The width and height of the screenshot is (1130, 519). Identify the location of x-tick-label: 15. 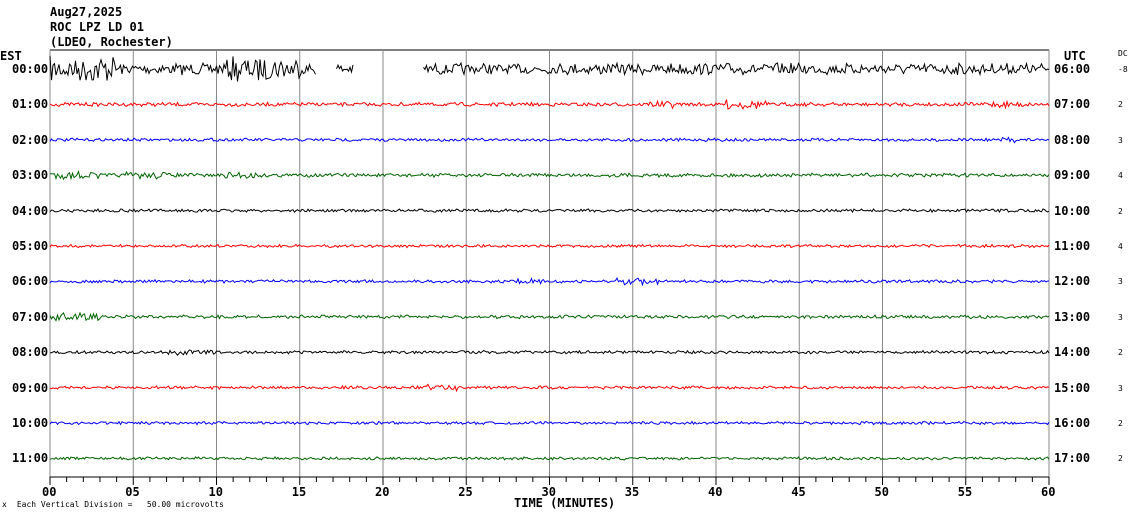
(299, 492).